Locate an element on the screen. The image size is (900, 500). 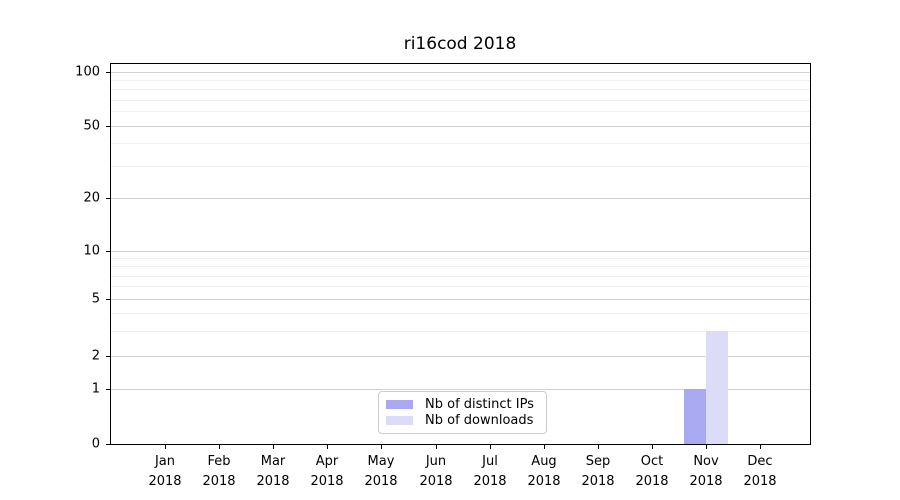
xtick-label-sep: Sep 2018 is located at coordinates (598, 471).